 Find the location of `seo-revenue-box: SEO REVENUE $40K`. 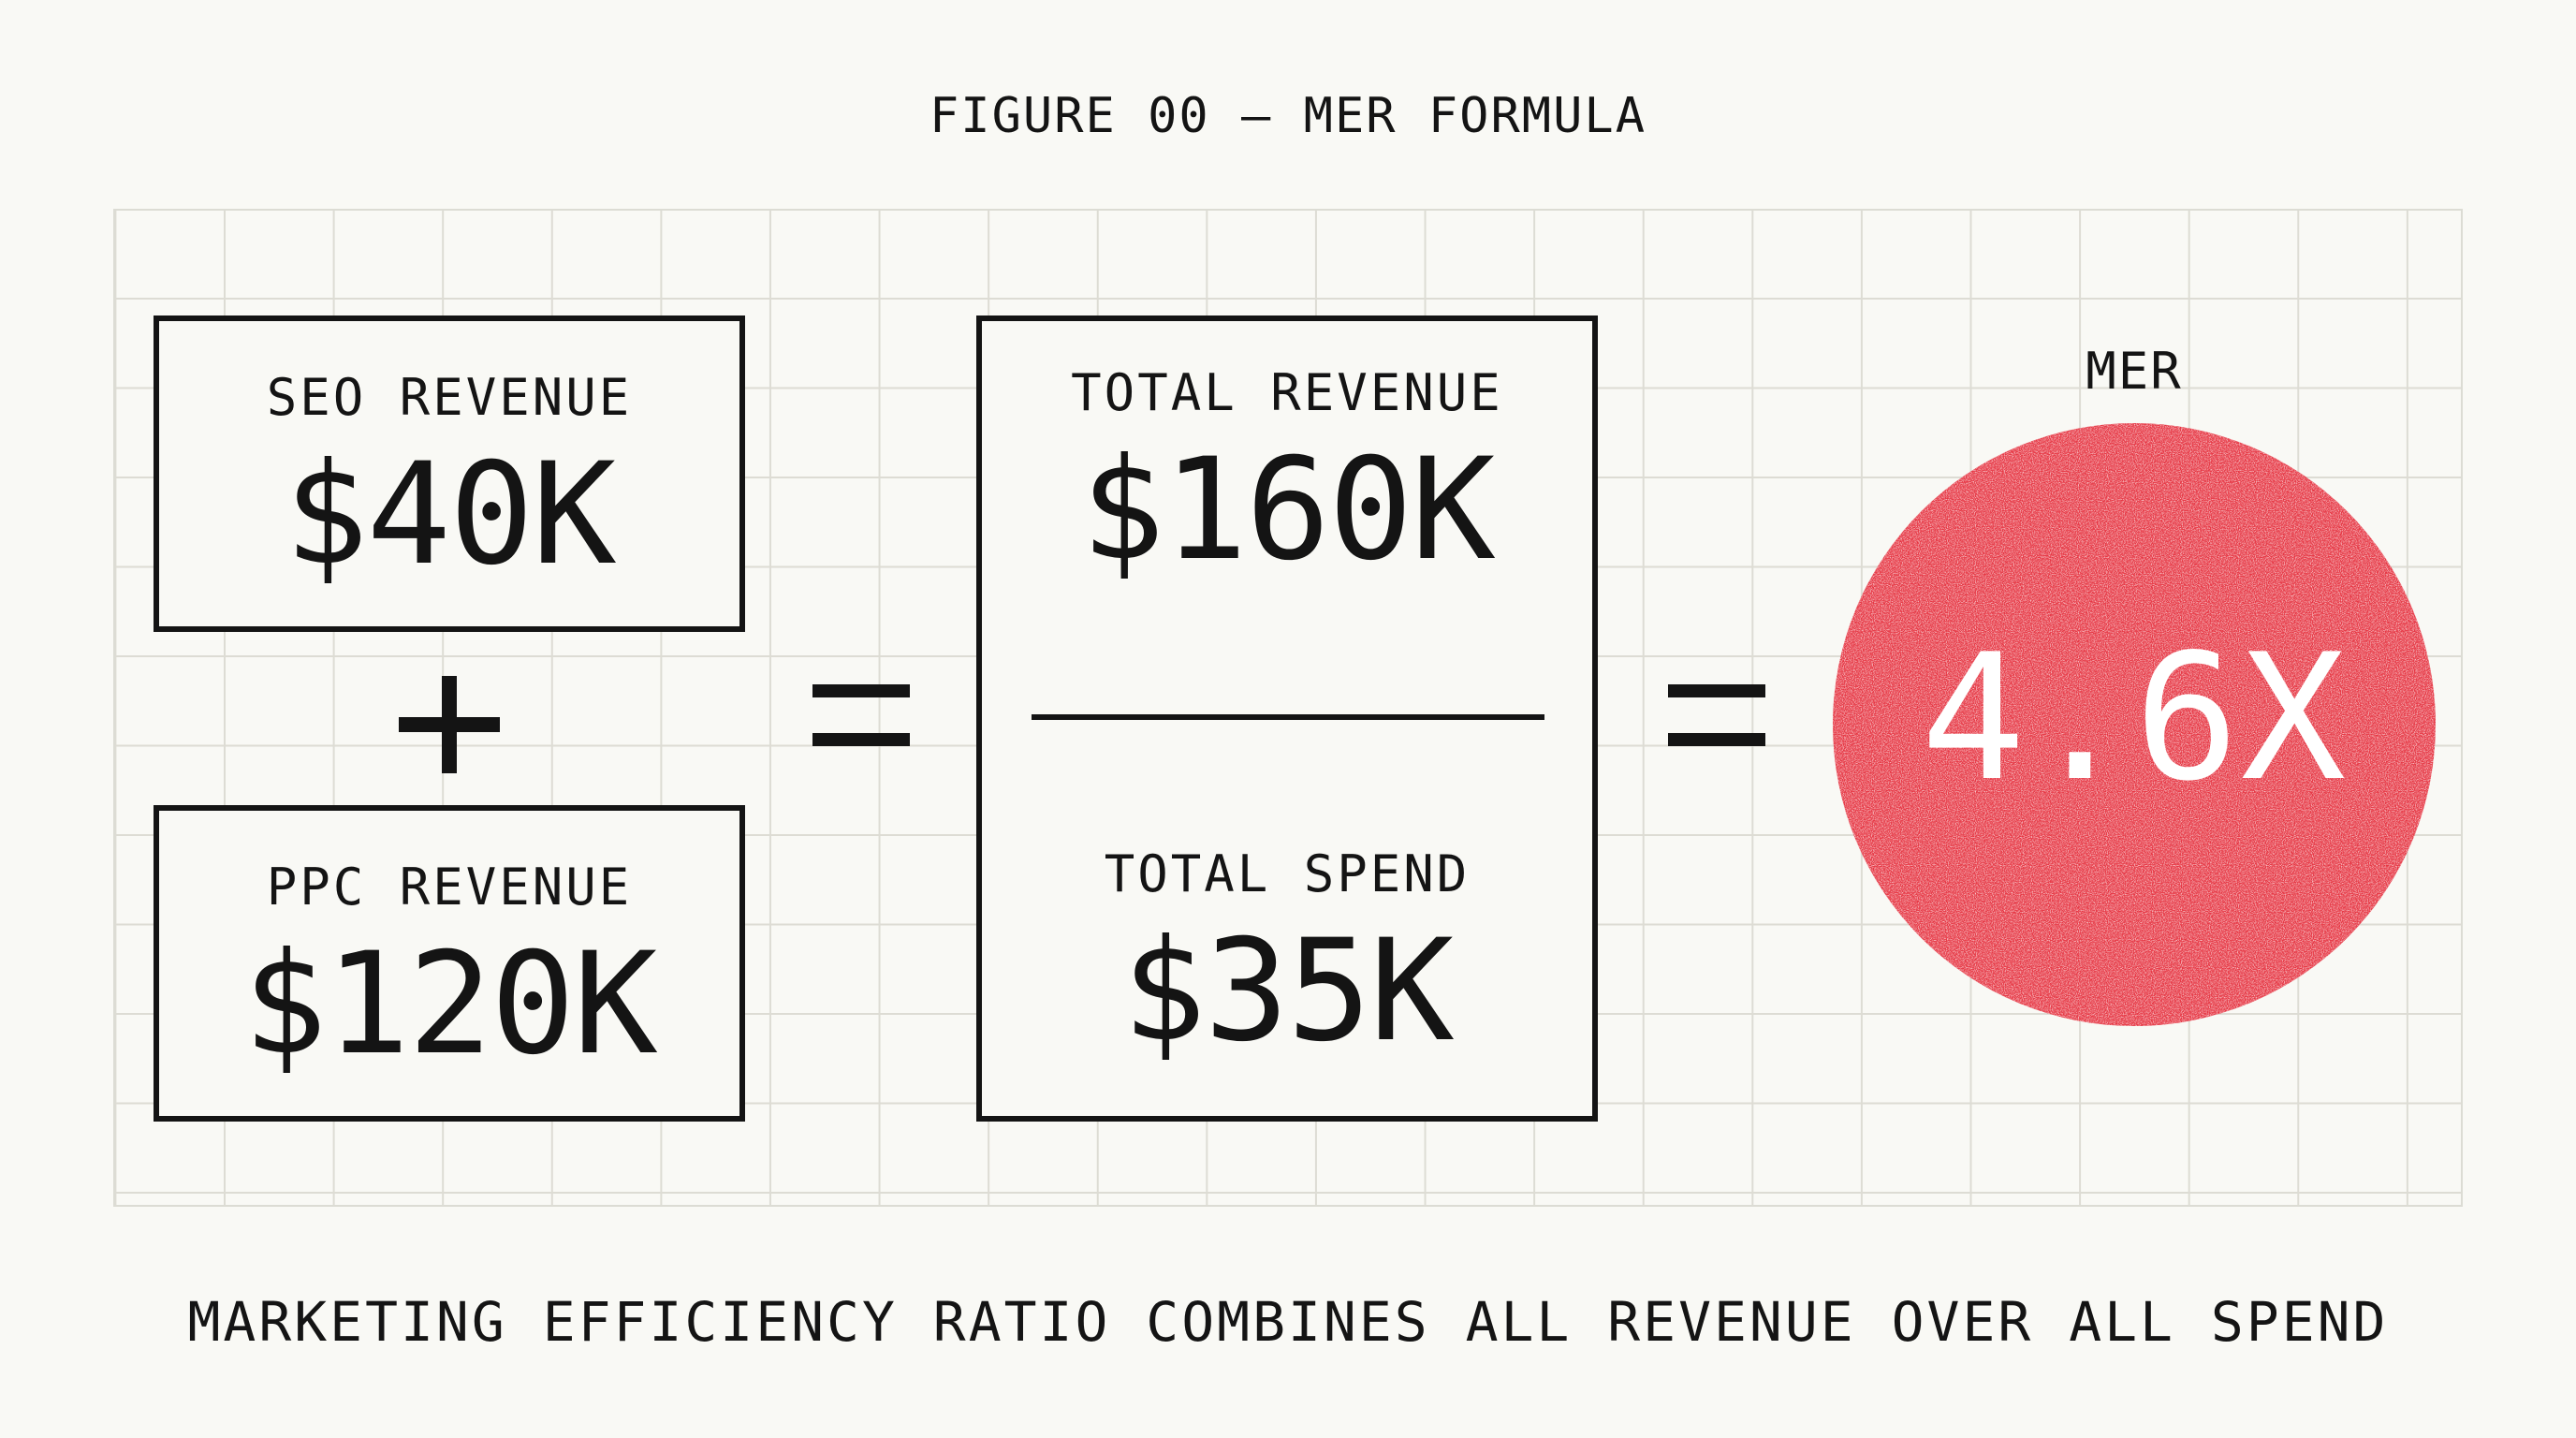

seo-revenue-box: SEO REVENUE $40K is located at coordinates (449, 473).